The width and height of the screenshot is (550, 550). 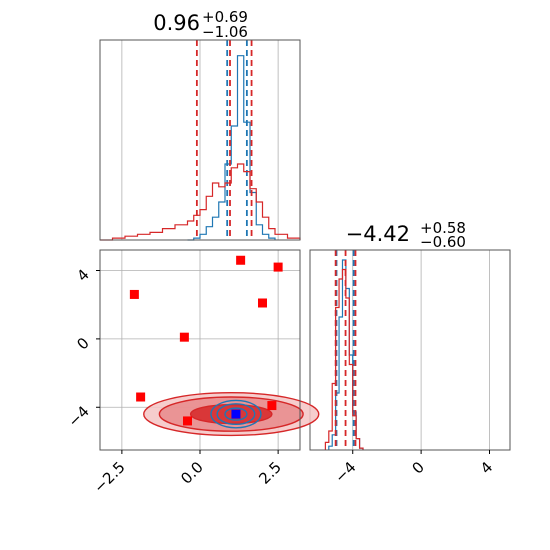 I want to click on points-joint, so click(x=206, y=340).